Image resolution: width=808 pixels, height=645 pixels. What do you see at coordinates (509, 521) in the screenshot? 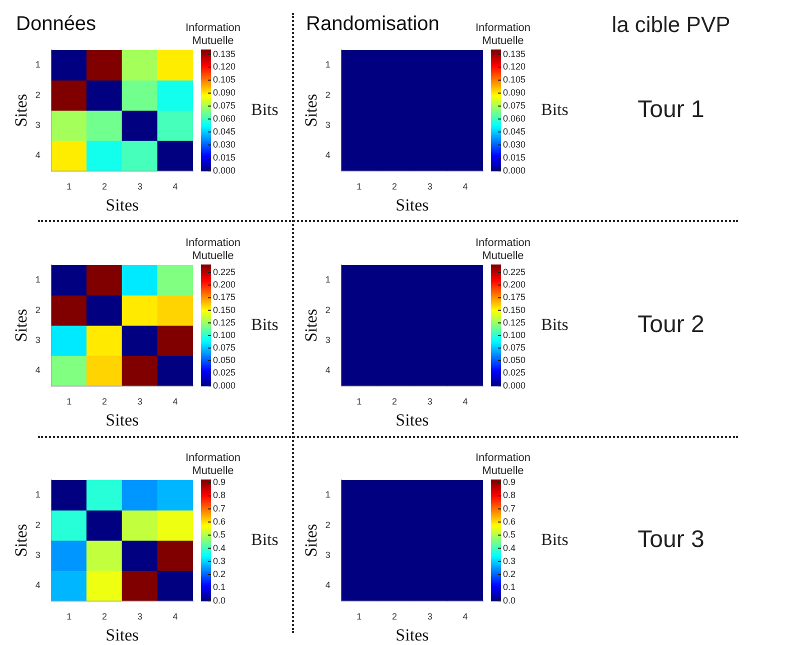
I see `color-bar-label: 0.6` at bounding box center [509, 521].